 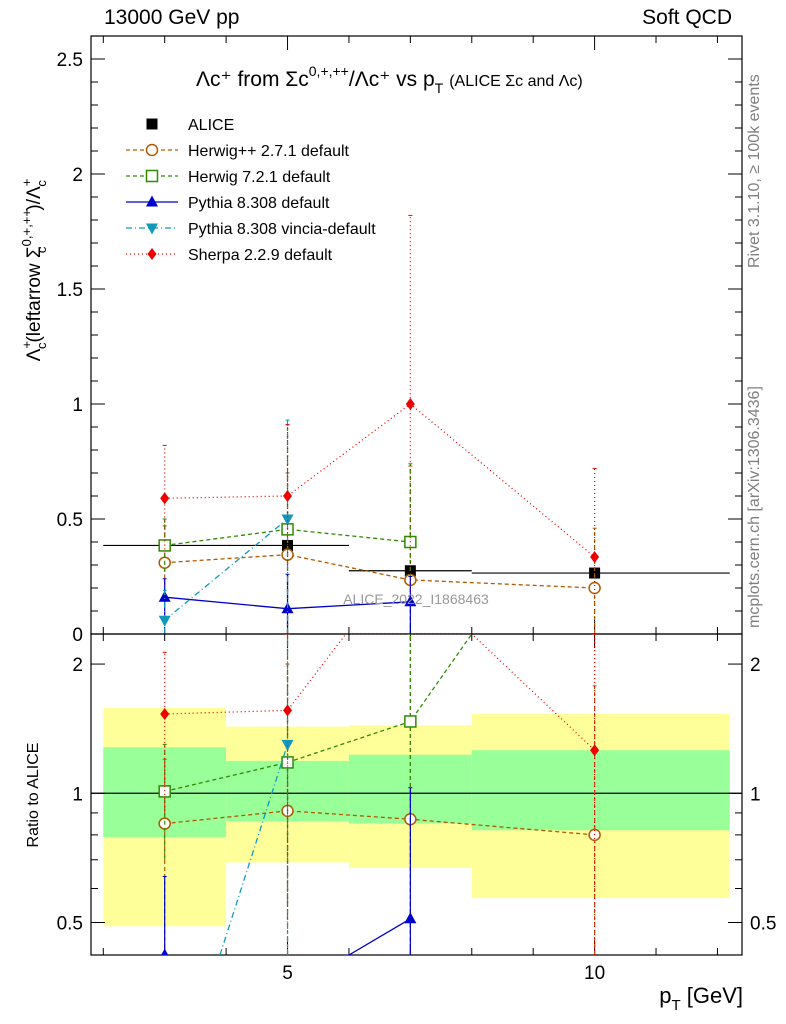 I want to click on y-tick-label-0: 0, so click(x=77, y=635).